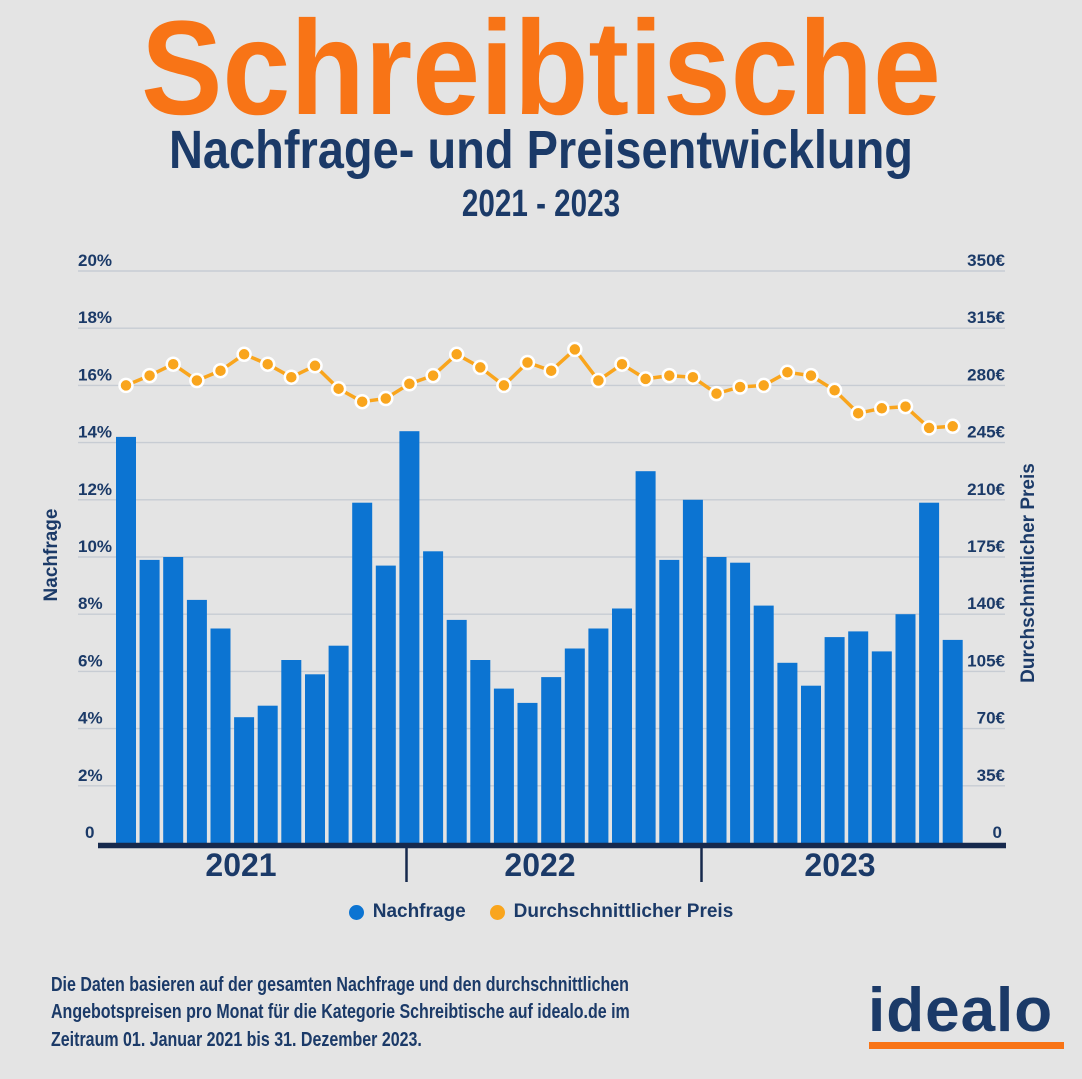 Image resolution: width=1082 pixels, height=1079 pixels. Describe the element at coordinates (986, 603) in the screenshot. I see `price-tick-label: 140€` at that location.